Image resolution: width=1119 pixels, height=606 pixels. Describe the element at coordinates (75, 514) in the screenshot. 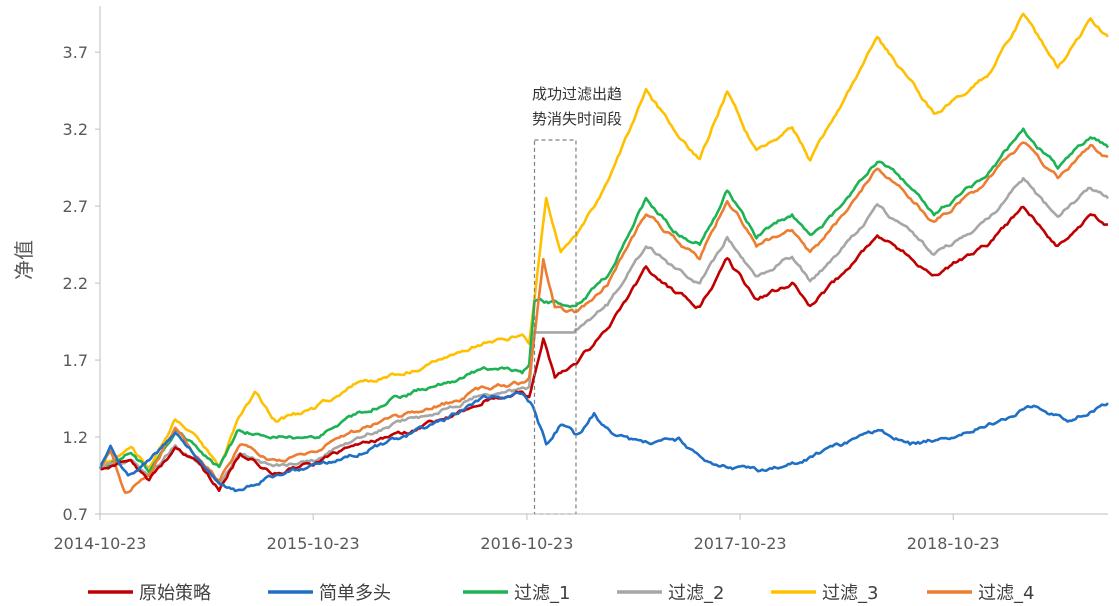

I see `y-tick-label: 0.7` at that location.